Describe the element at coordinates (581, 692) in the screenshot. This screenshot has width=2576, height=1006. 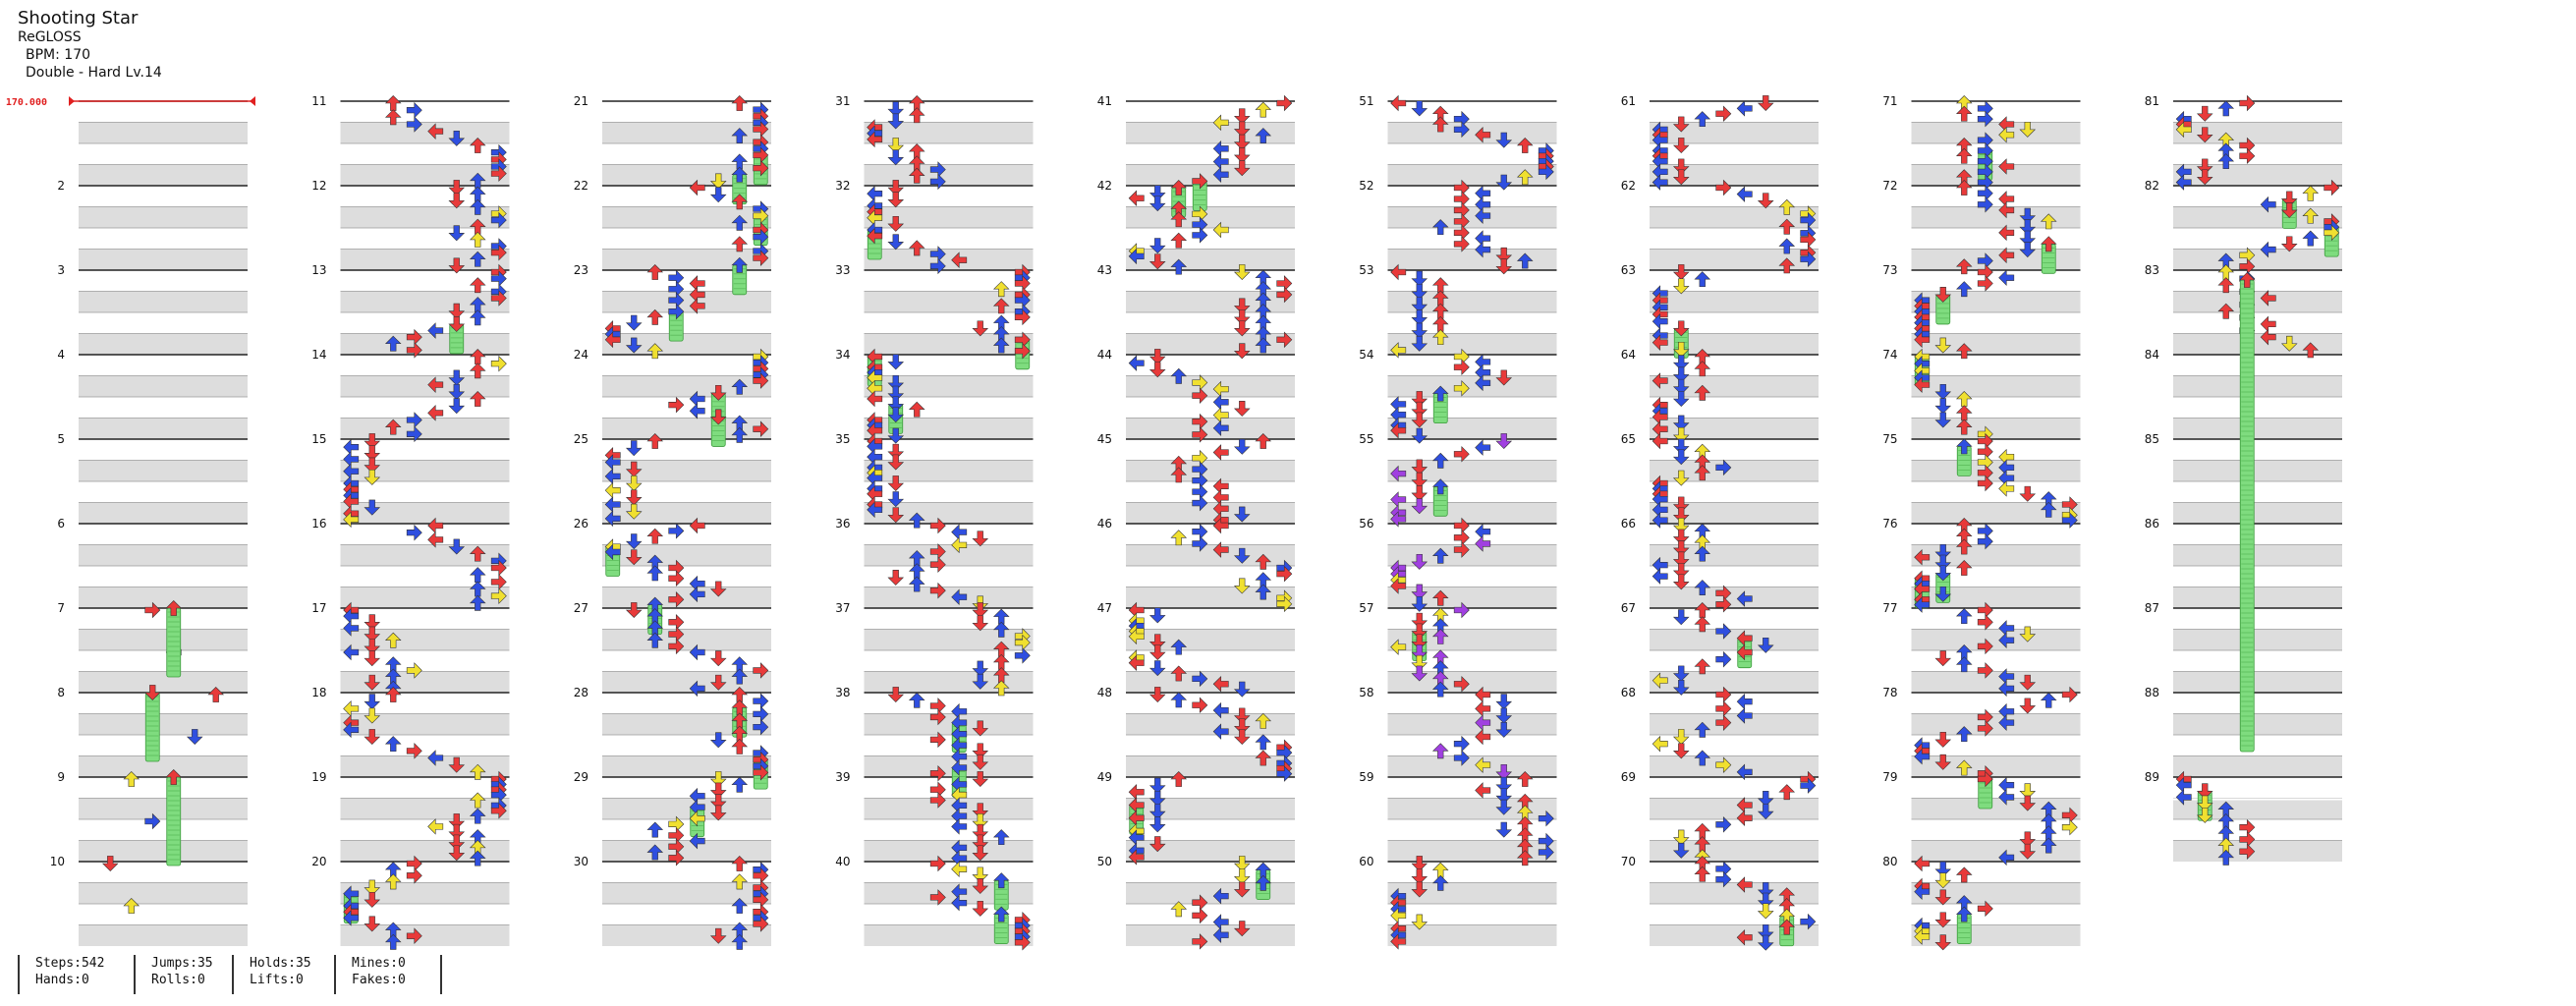
I see `measure-number: 28` at that location.